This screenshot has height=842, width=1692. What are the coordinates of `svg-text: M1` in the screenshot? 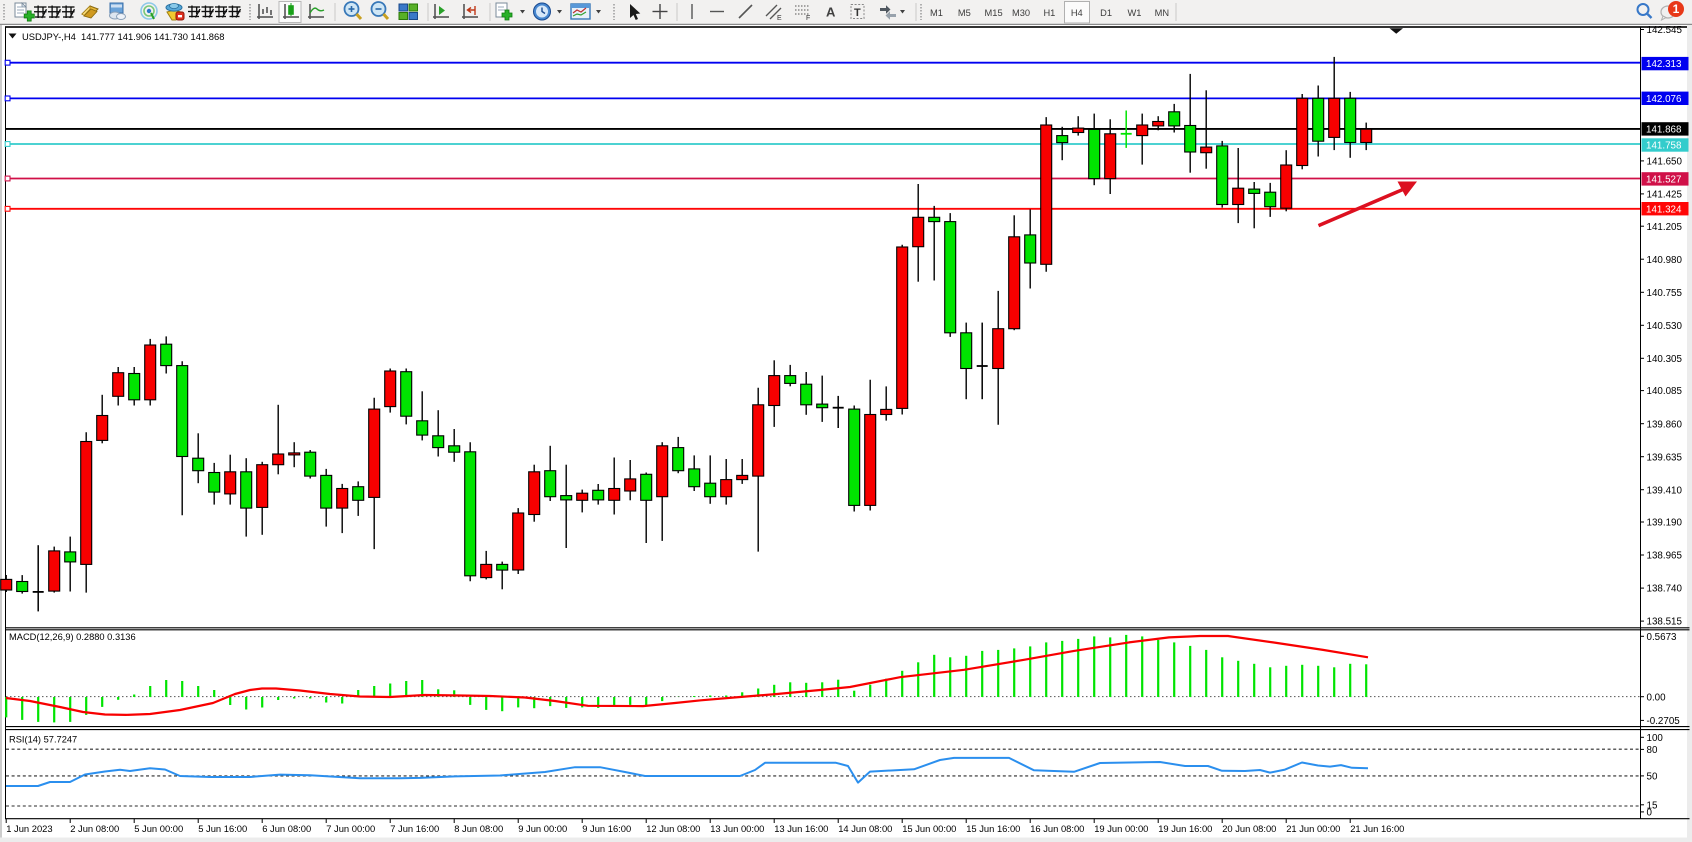 It's located at (936, 13).